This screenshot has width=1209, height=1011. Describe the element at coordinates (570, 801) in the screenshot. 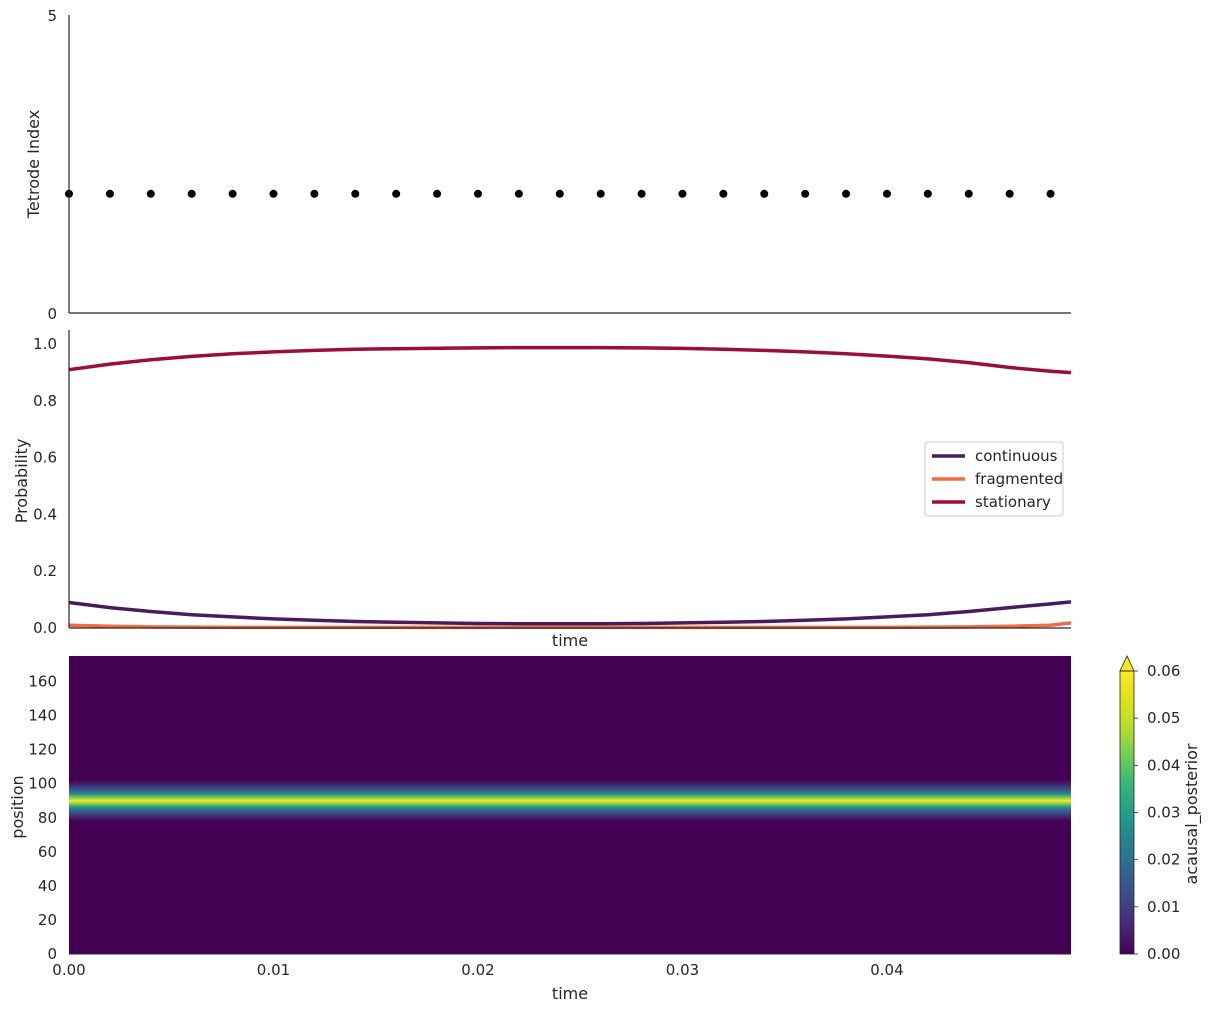

I see `posterior-band` at that location.